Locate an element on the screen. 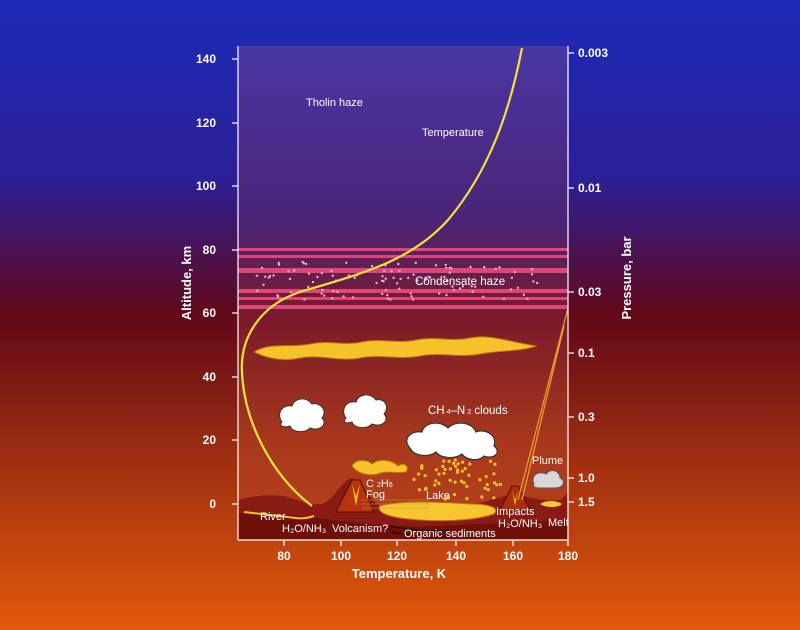  bottom-tick-label: 140 is located at coordinates (456, 556).